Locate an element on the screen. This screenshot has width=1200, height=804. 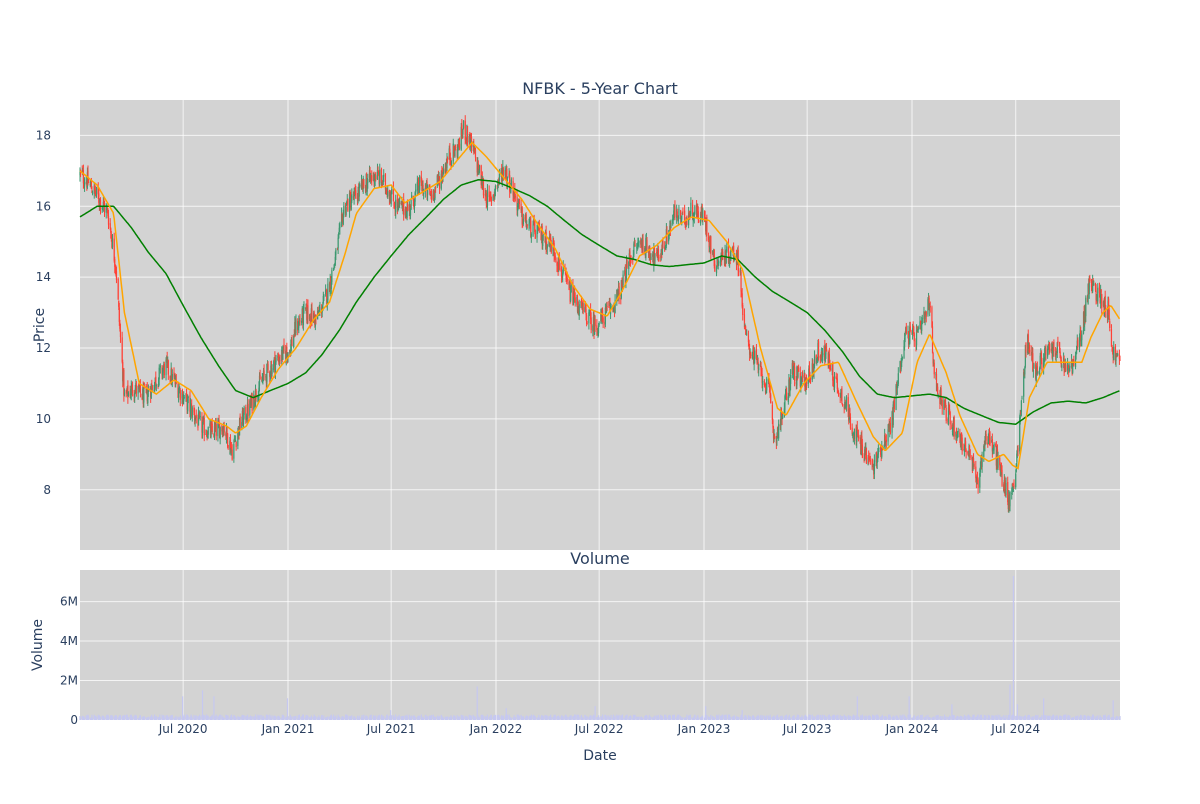
volume-axis-title: Volume is located at coordinates (38, 645).